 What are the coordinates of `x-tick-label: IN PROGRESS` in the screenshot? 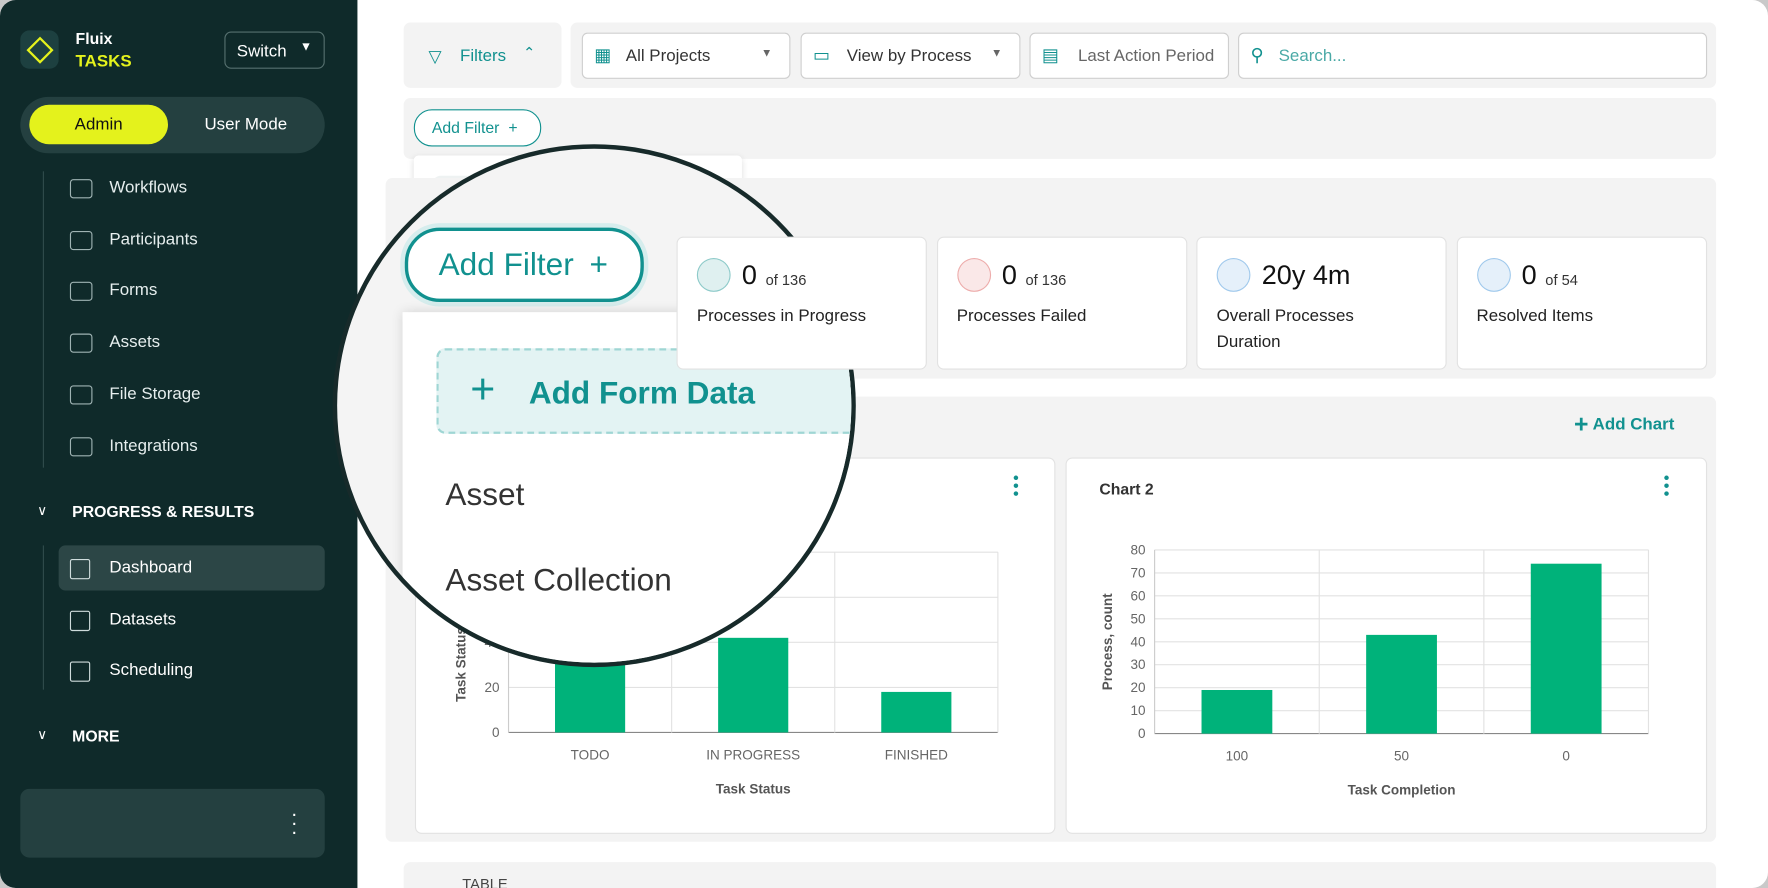 It's located at (753, 755).